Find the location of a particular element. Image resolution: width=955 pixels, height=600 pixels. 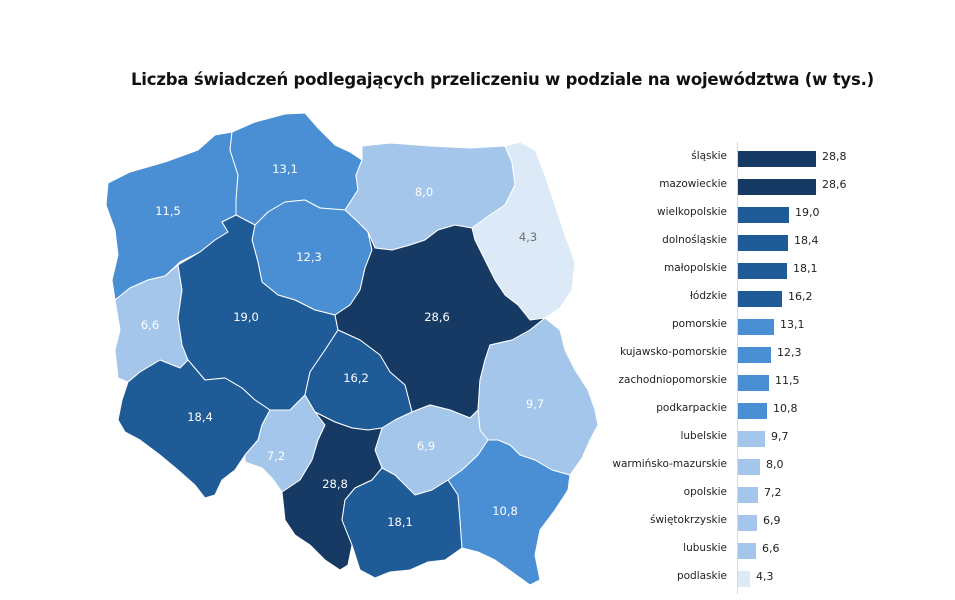

region-podkarpackie is located at coordinates (509, 512).